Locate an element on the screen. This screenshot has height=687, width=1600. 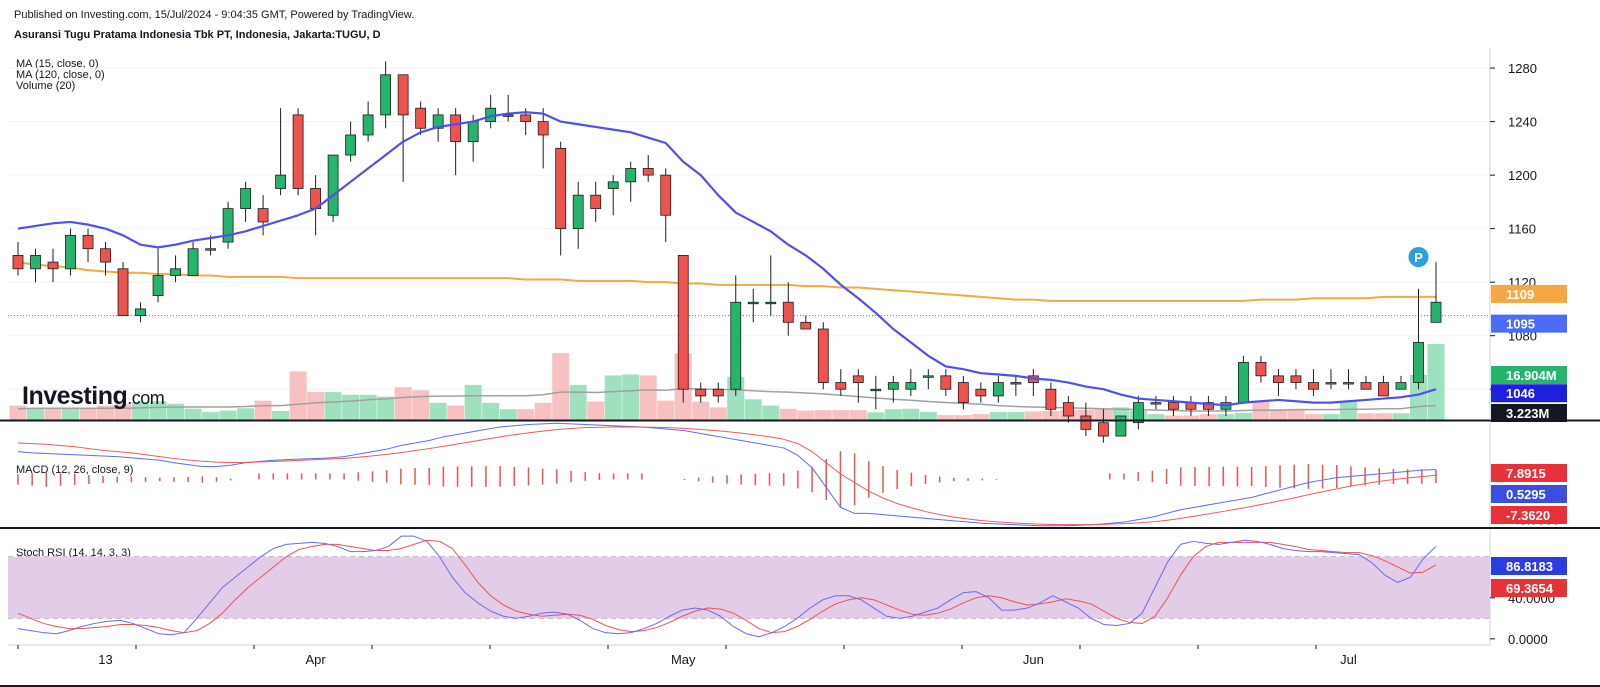
x-axis-labels: 13 Apr May Jun Jul is located at coordinates (687, 656).